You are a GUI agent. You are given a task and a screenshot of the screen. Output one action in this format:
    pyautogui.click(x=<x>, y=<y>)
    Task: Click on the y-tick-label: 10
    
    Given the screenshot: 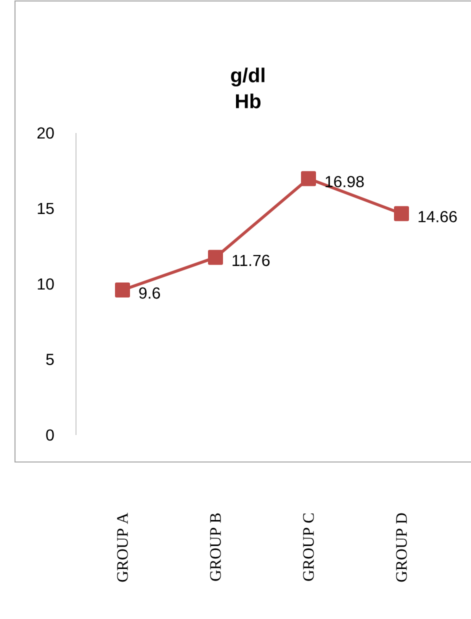 What is the action you would take?
    pyautogui.click(x=46, y=284)
    